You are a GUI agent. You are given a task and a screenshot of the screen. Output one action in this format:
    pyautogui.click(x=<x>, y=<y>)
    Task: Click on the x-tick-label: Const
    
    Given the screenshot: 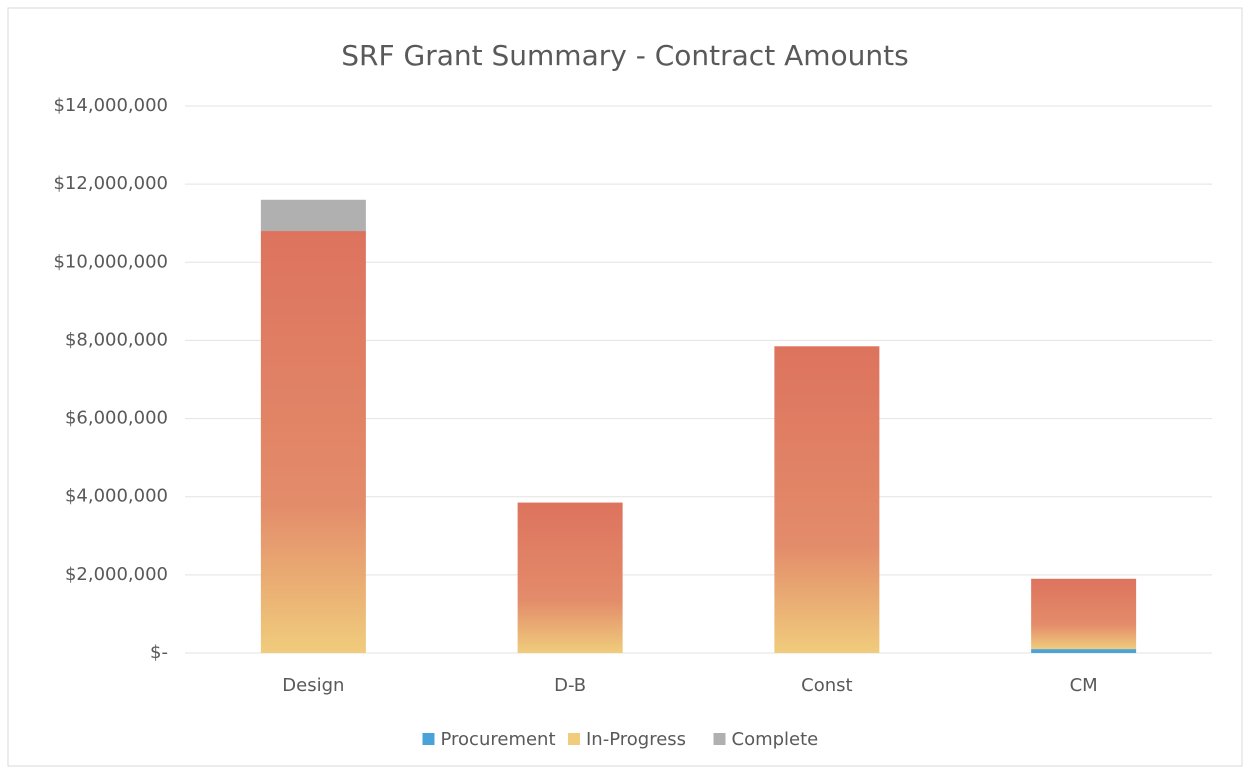 What is the action you would take?
    pyautogui.click(x=826, y=685)
    